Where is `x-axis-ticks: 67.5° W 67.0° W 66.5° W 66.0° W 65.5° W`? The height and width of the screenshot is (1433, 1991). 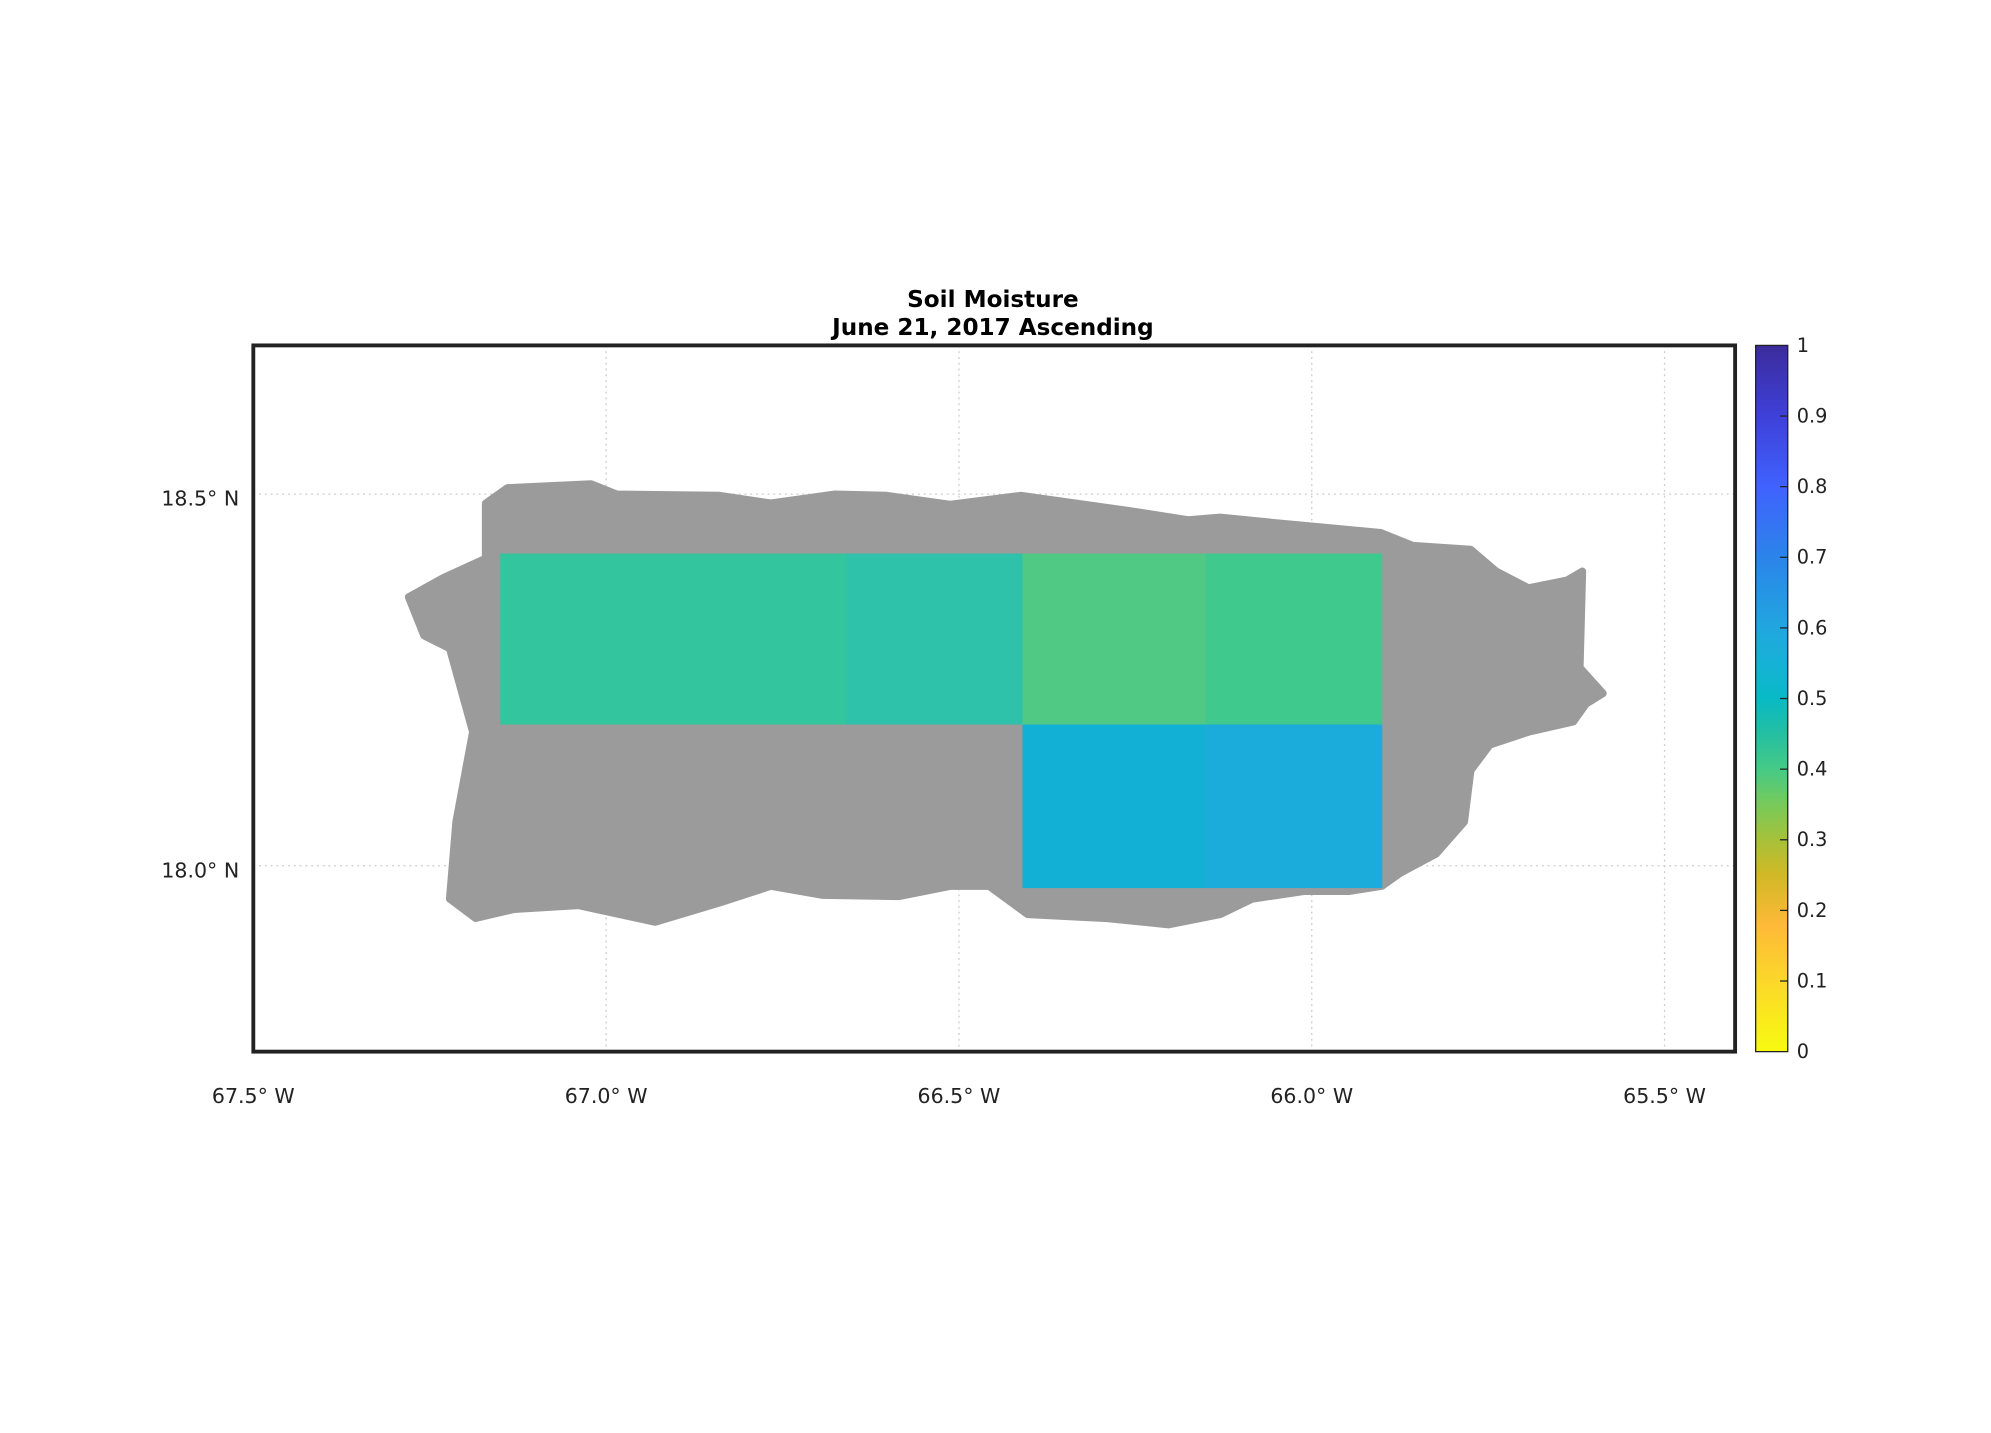
x-axis-ticks: 67.5° W 67.0° W 66.5° W 66.0° W 65.5° W is located at coordinates (959, 1096).